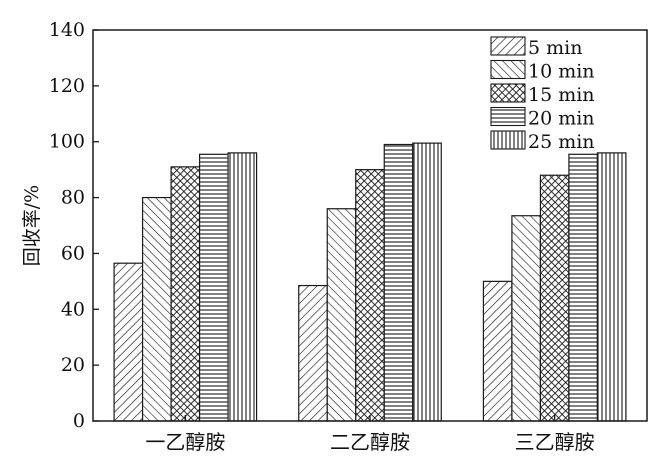  What do you see at coordinates (32, 225) in the screenshot?
I see `y-axis-label: 回收率/%` at bounding box center [32, 225].